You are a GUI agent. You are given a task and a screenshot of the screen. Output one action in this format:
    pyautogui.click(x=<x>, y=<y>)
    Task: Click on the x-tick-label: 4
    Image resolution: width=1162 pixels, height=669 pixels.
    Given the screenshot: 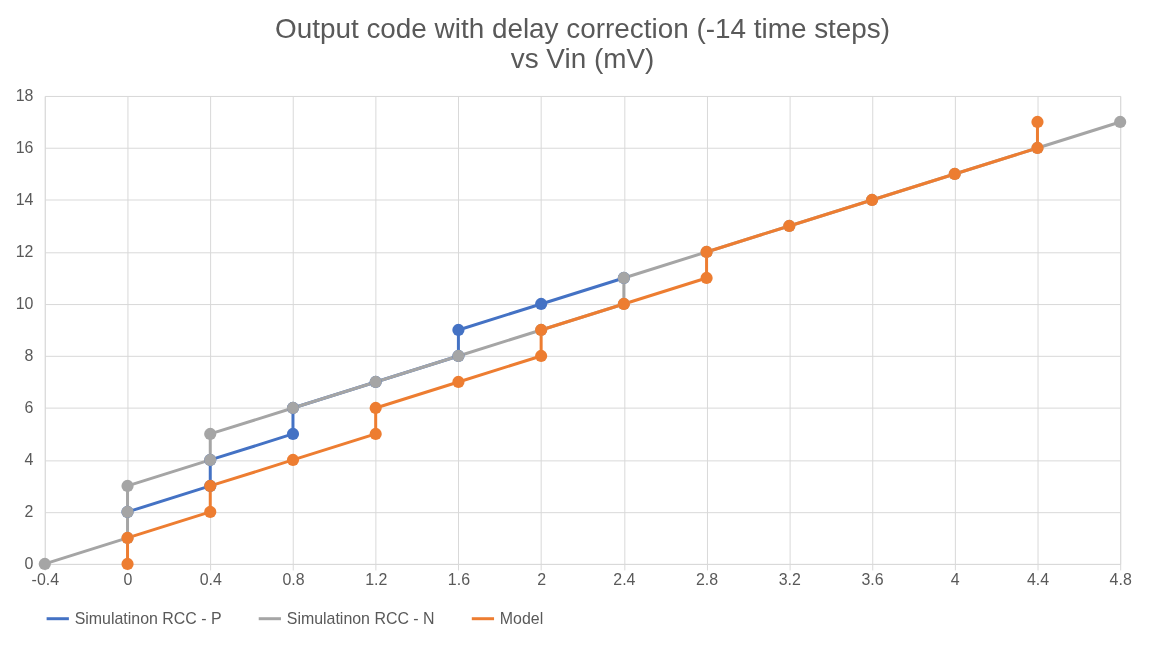 What is the action you would take?
    pyautogui.click(x=955, y=580)
    